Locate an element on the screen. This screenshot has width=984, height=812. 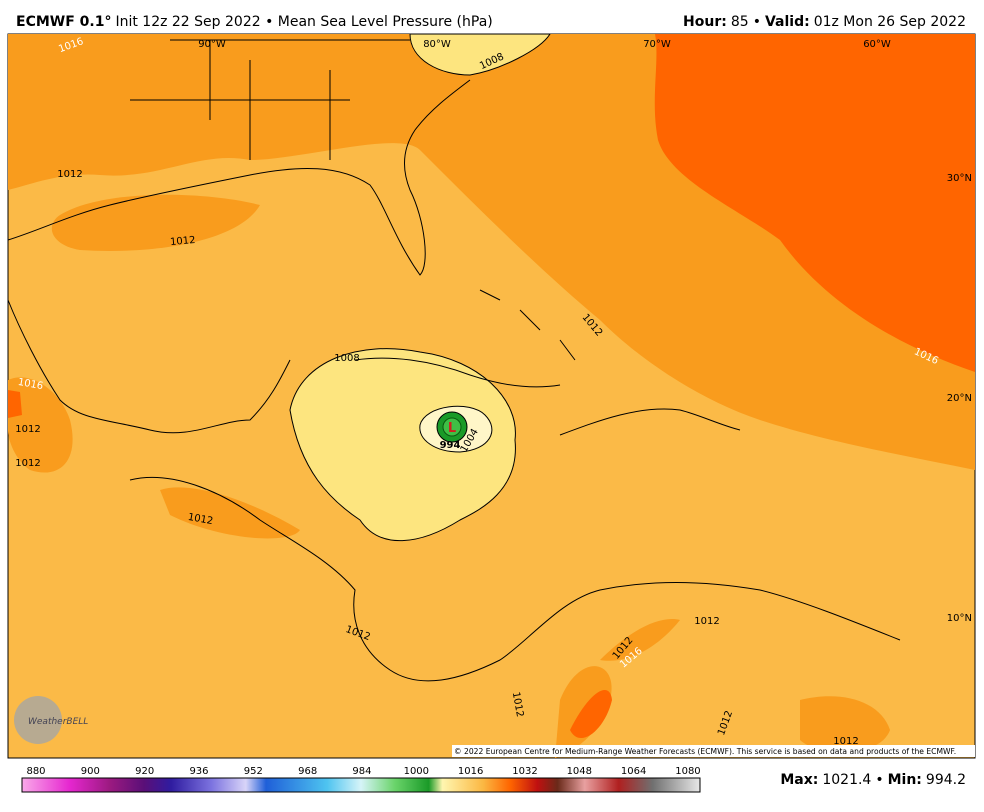
header-part: Max: is located at coordinates (799, 780).